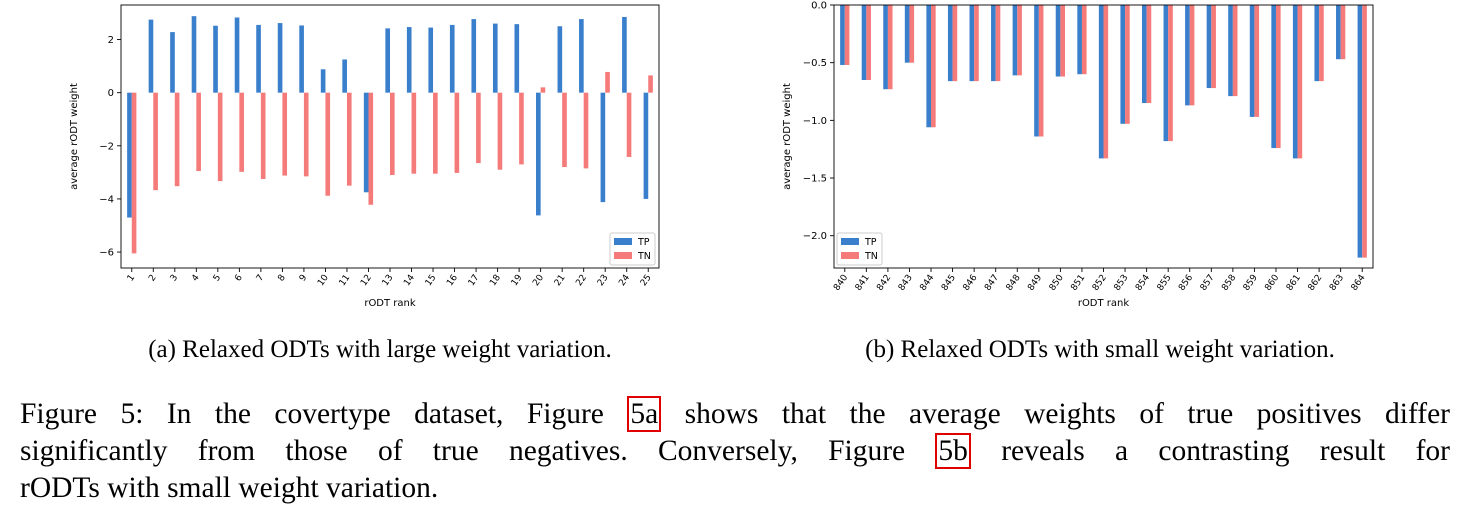 This screenshot has height=516, width=1464. Describe the element at coordinates (111, 40) in the screenshot. I see `y-tick-label: 2` at that location.